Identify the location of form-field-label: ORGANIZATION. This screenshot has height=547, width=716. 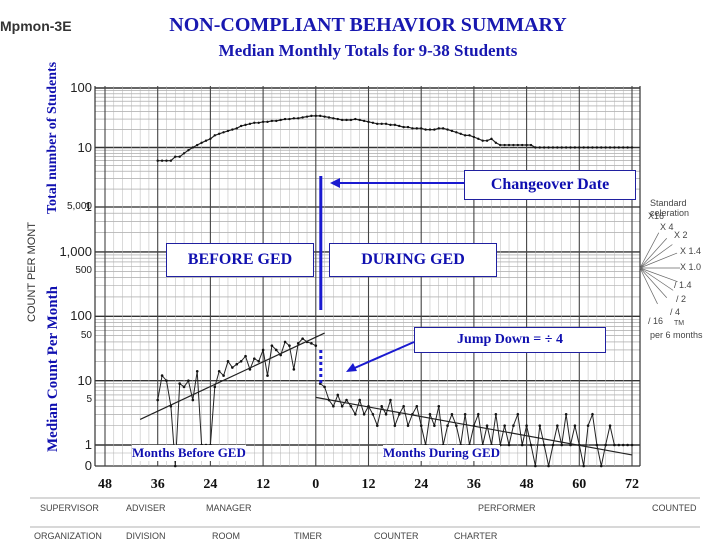
(68, 536).